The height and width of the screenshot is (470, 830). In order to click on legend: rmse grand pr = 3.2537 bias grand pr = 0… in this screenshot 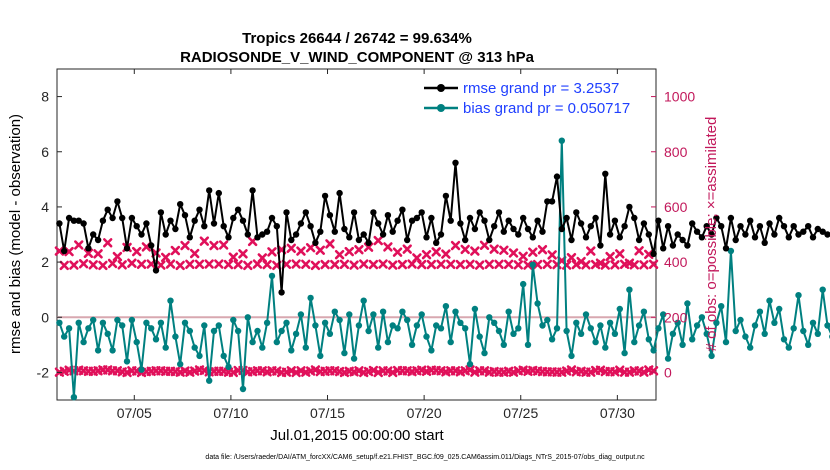, I will do `click(527, 98)`.